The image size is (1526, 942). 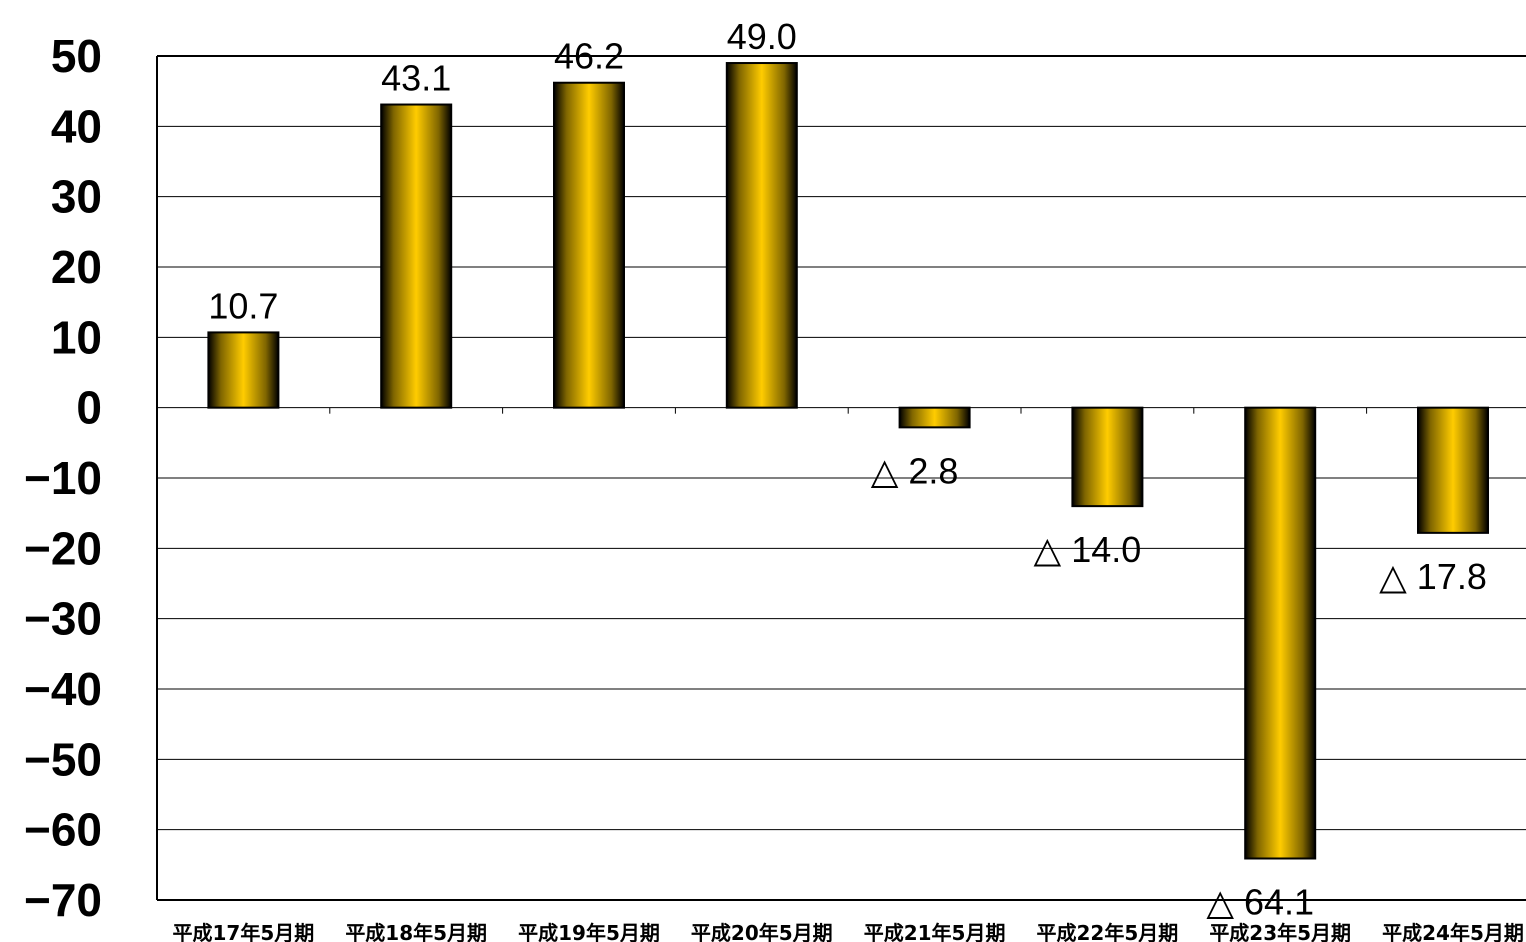 What do you see at coordinates (1260, 902) in the screenshot?
I see `data-label: △ 64.1` at bounding box center [1260, 902].